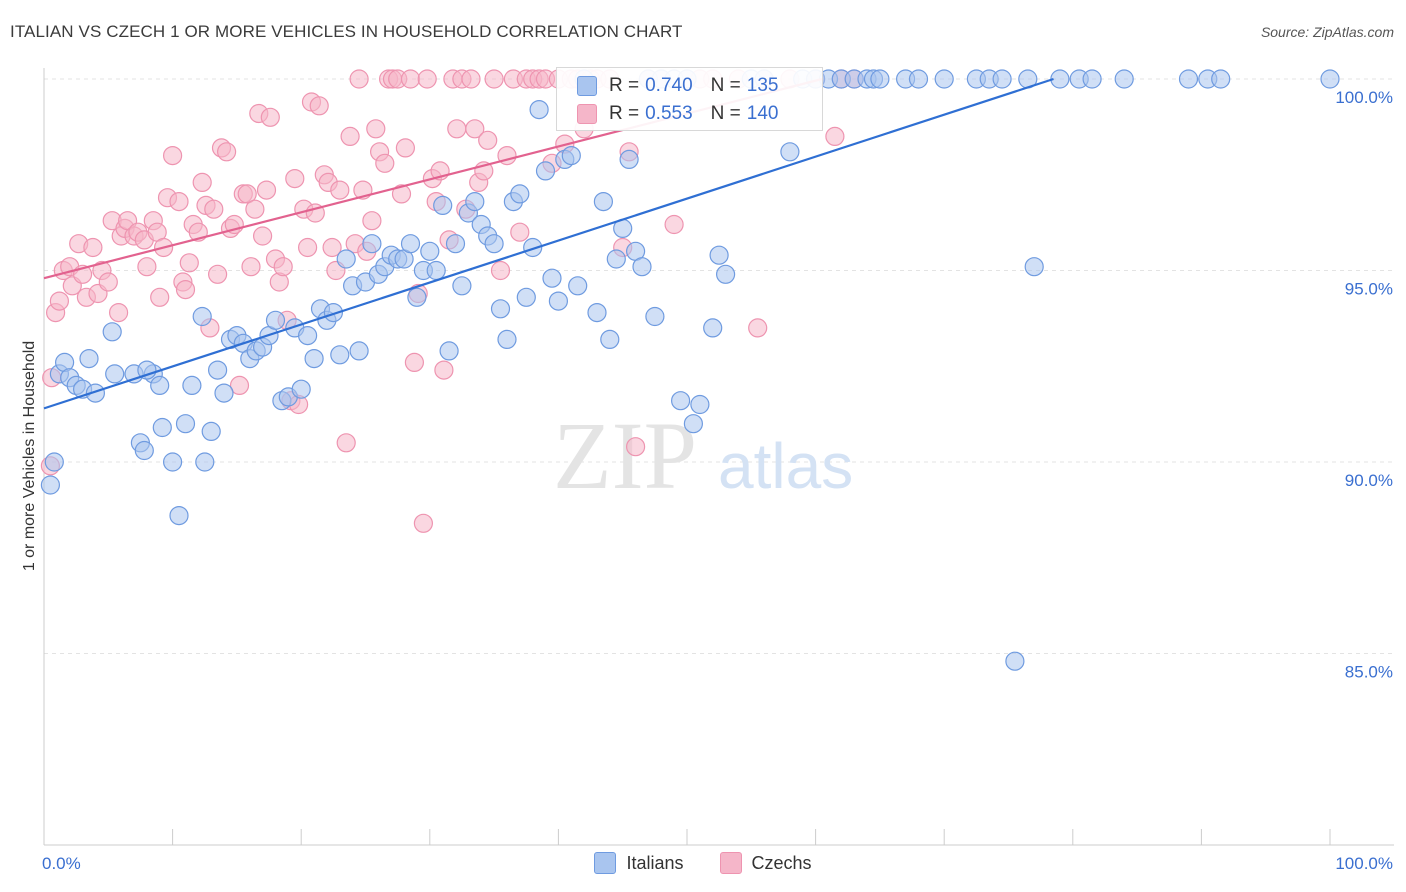 This screenshot has width=1406, height=892. What do you see at coordinates (762, 113) in the screenshot?
I see `czechs-n-value: 140` at bounding box center [762, 113].